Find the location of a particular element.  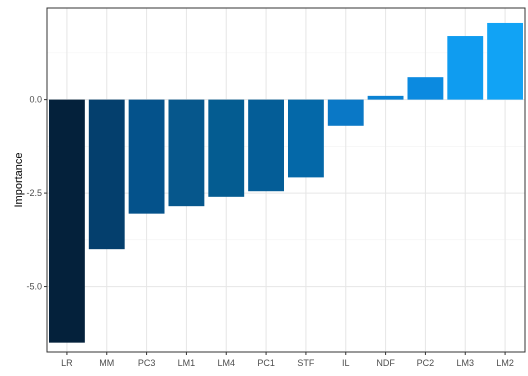

x-tick-label: LR is located at coordinates (67, 363).